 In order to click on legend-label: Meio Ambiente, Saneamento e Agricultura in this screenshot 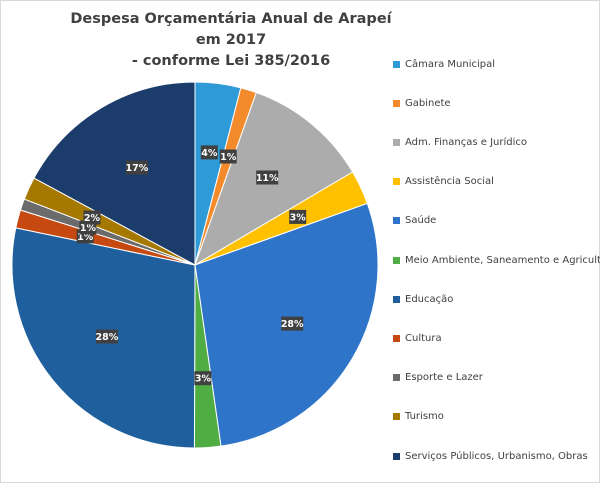, I will do `click(502, 260)`.